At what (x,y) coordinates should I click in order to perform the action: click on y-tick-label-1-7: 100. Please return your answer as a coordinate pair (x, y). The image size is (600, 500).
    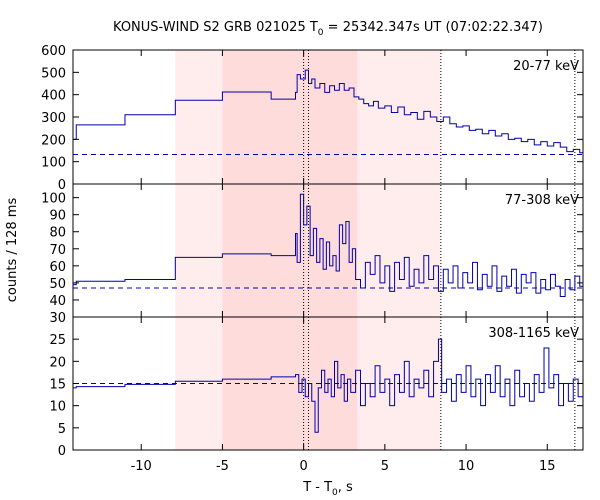
    Looking at the image, I should click on (53, 199).